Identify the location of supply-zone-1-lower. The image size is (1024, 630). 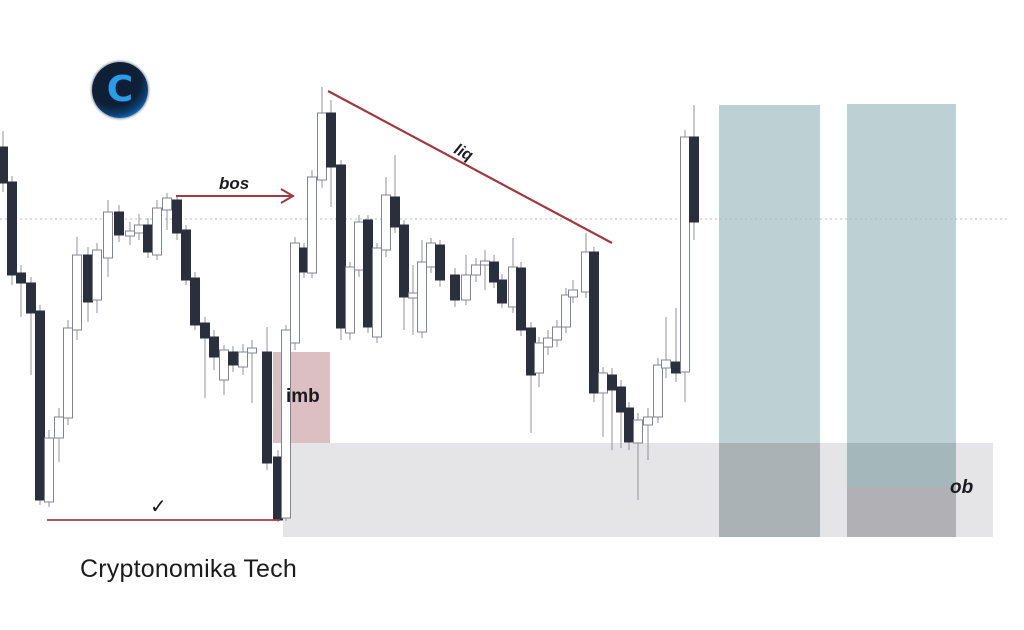
(769, 490).